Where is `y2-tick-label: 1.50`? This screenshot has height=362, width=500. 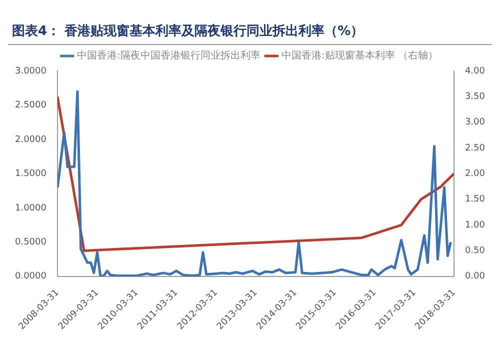
y2-tick-label: 1.50 is located at coordinates (475, 199).